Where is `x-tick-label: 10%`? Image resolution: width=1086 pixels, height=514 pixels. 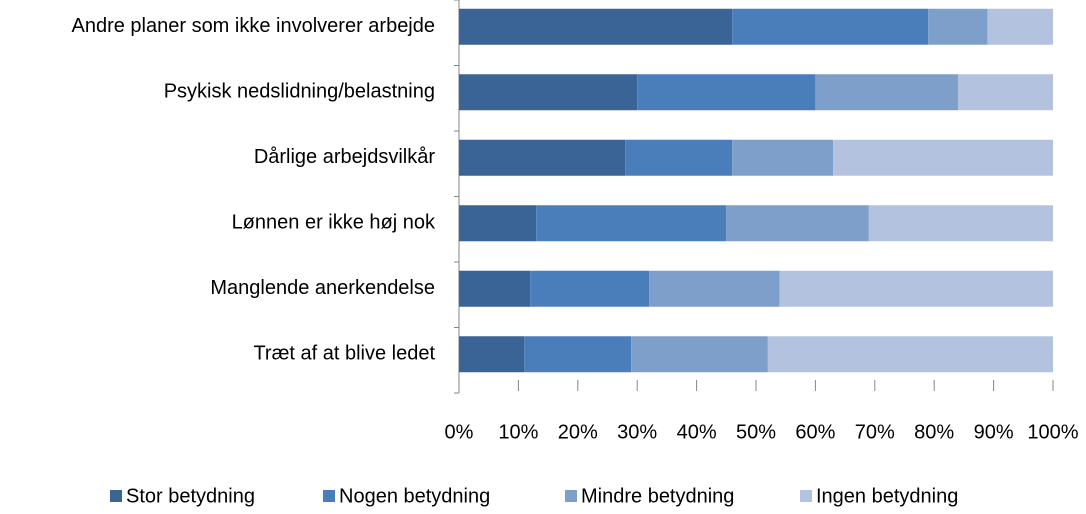 x-tick-label: 10% is located at coordinates (518, 432).